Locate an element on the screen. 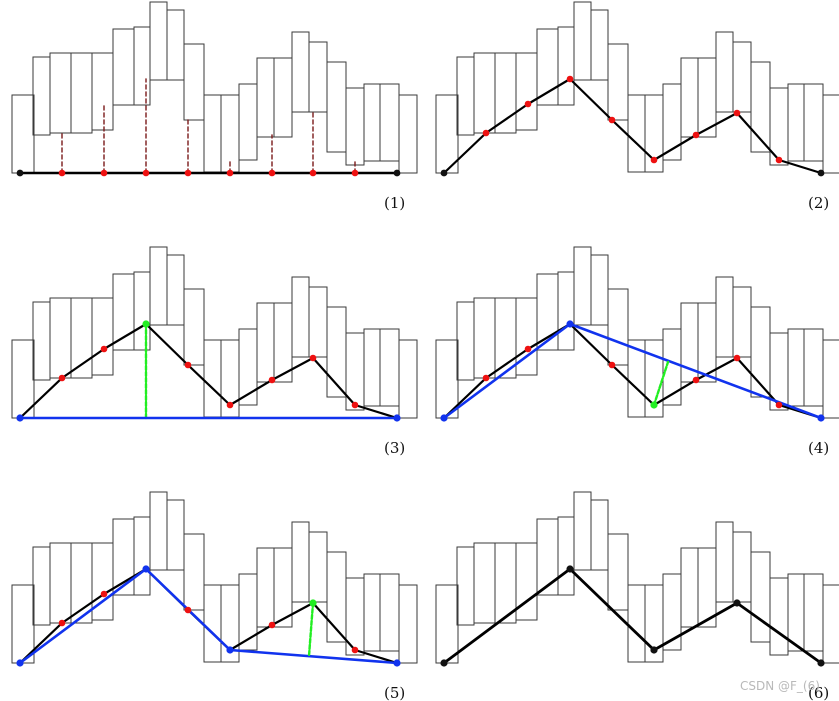 This screenshot has height=701, width=839. panel-label: (1) is located at coordinates (394, 203).